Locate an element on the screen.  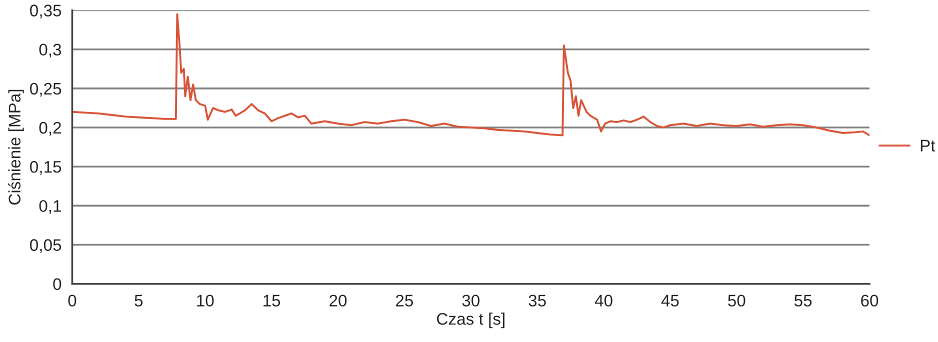
y-tick-label: 0,05 is located at coordinates (46, 246).